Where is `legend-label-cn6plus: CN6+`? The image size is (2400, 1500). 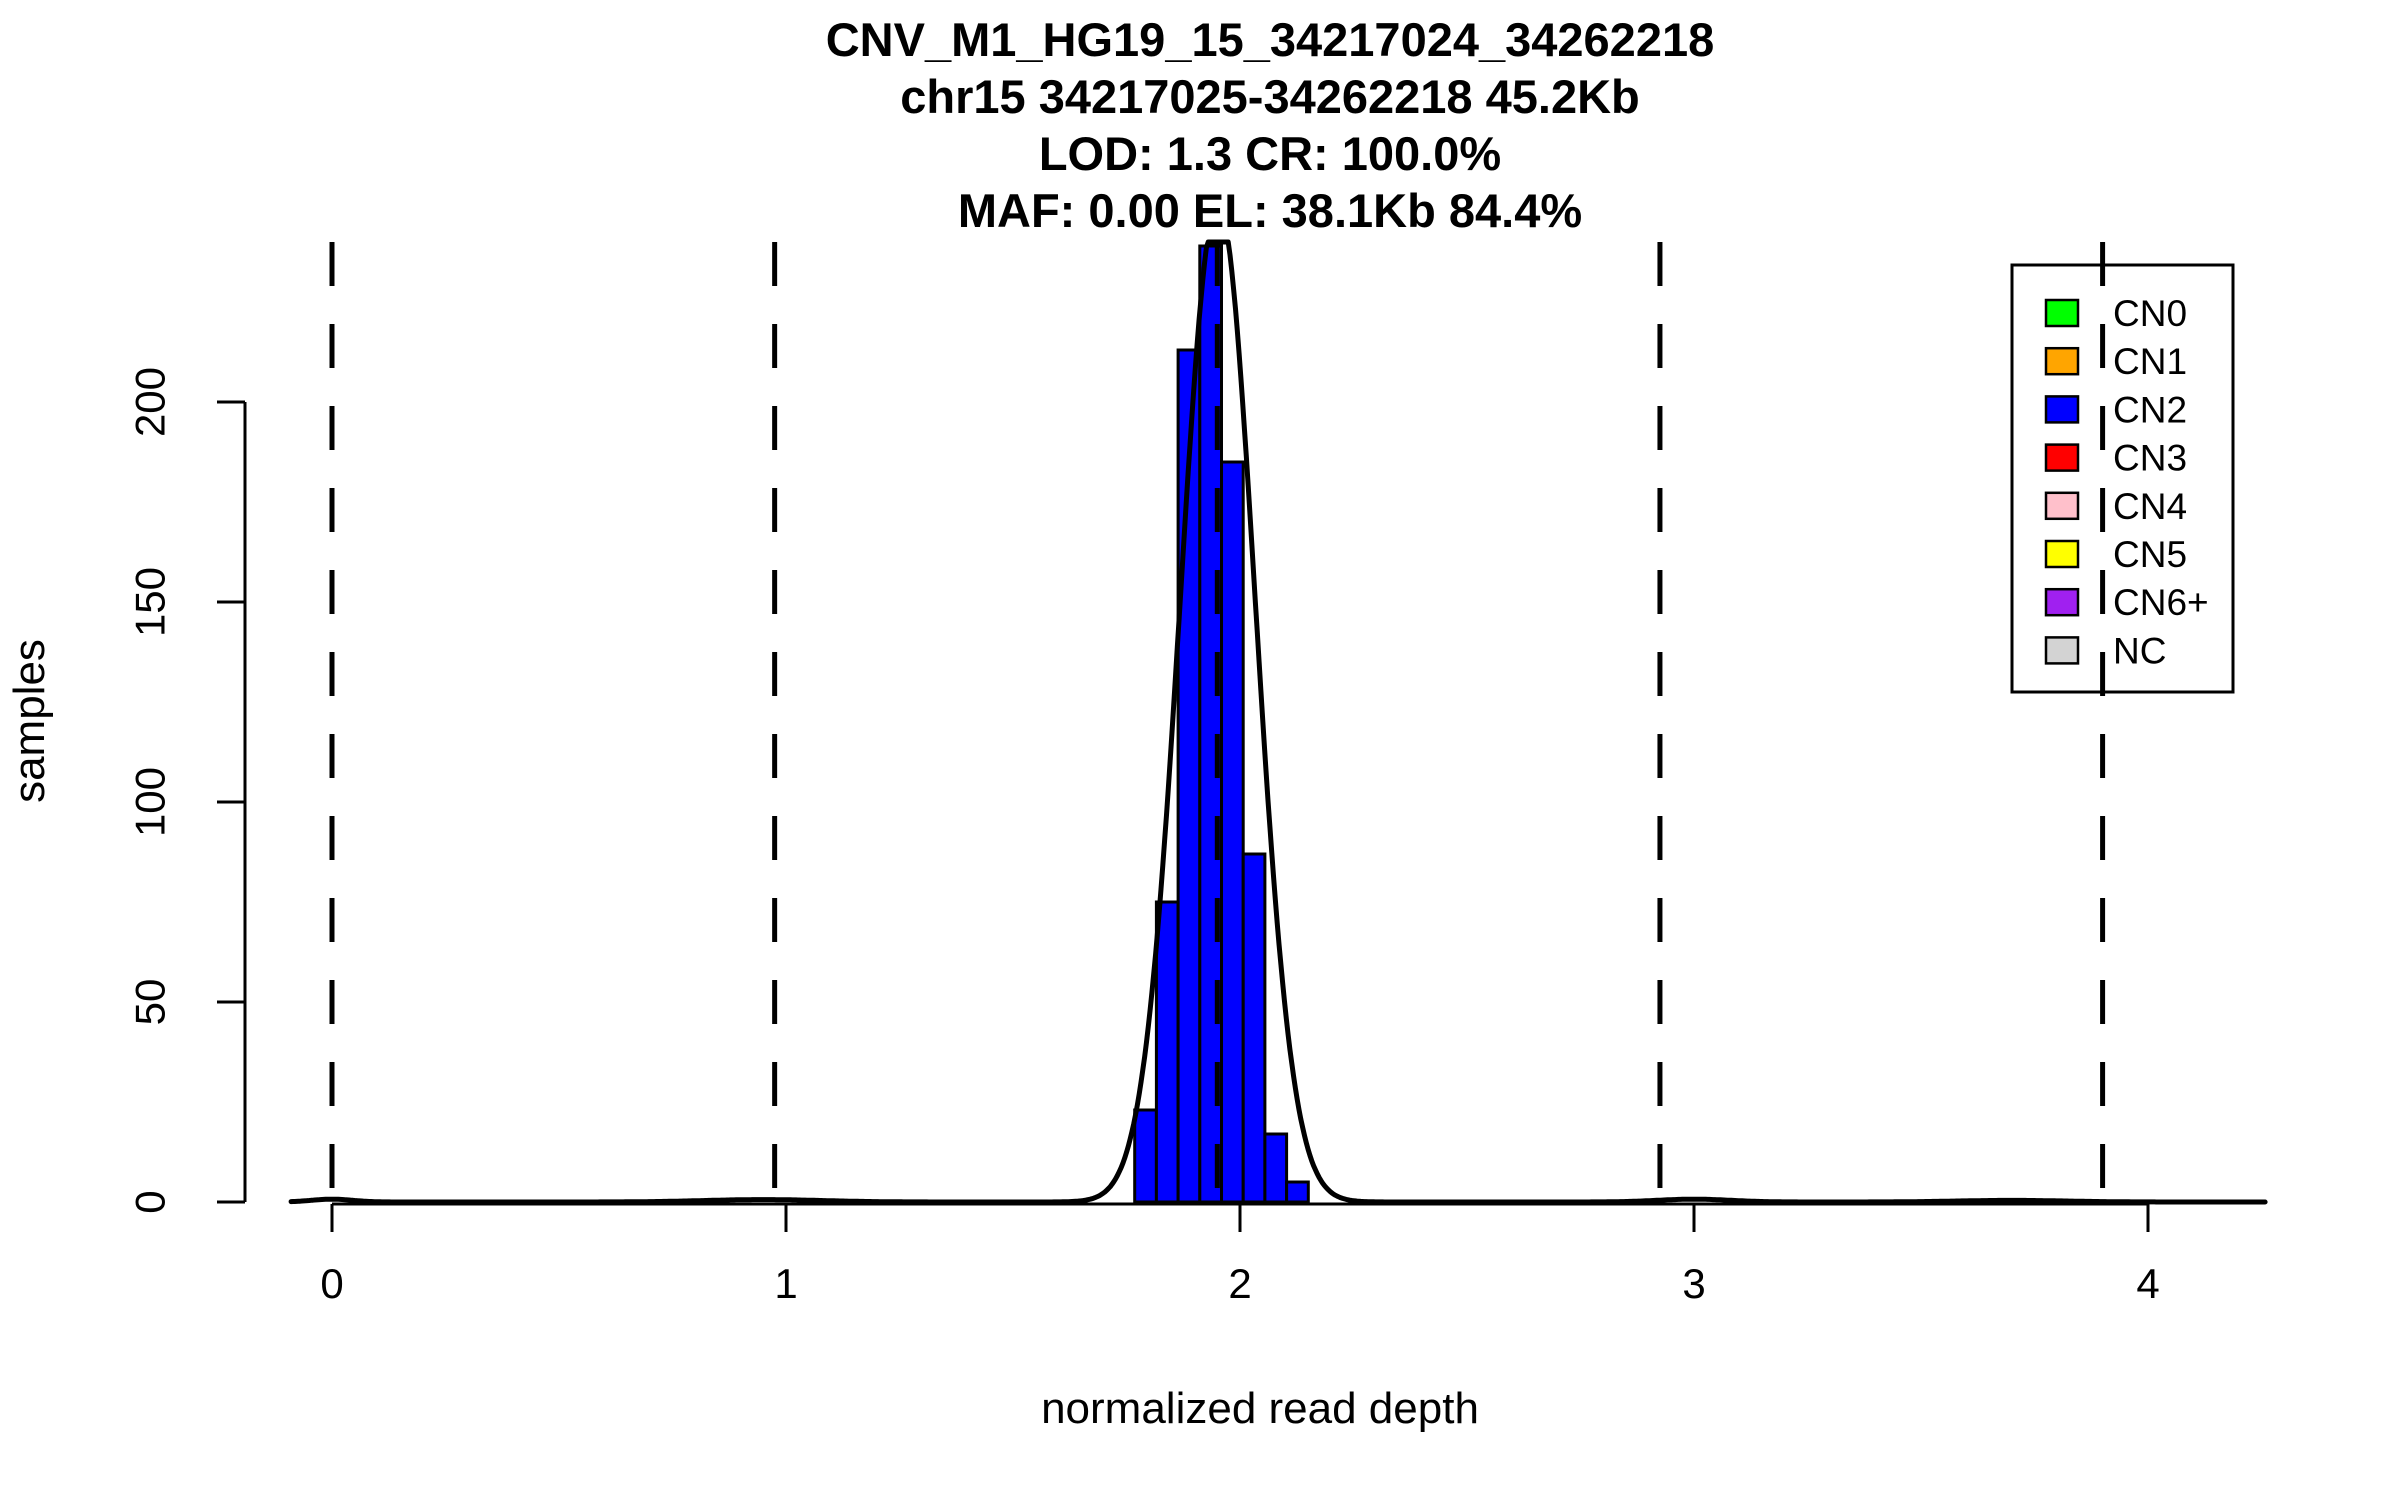
legend-label-cn6plus: CN6+ is located at coordinates (2161, 602).